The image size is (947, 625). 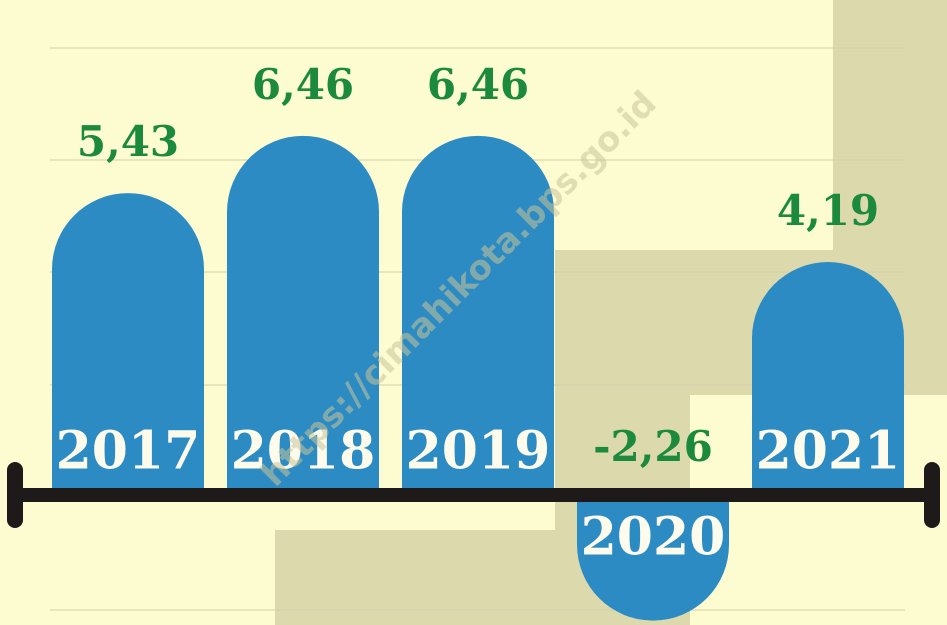 I want to click on axis-line, so click(x=473, y=495).